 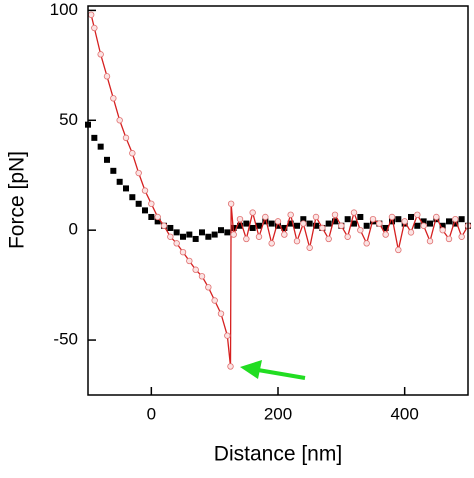 I want to click on x-tick-label: 400, so click(x=404, y=413).